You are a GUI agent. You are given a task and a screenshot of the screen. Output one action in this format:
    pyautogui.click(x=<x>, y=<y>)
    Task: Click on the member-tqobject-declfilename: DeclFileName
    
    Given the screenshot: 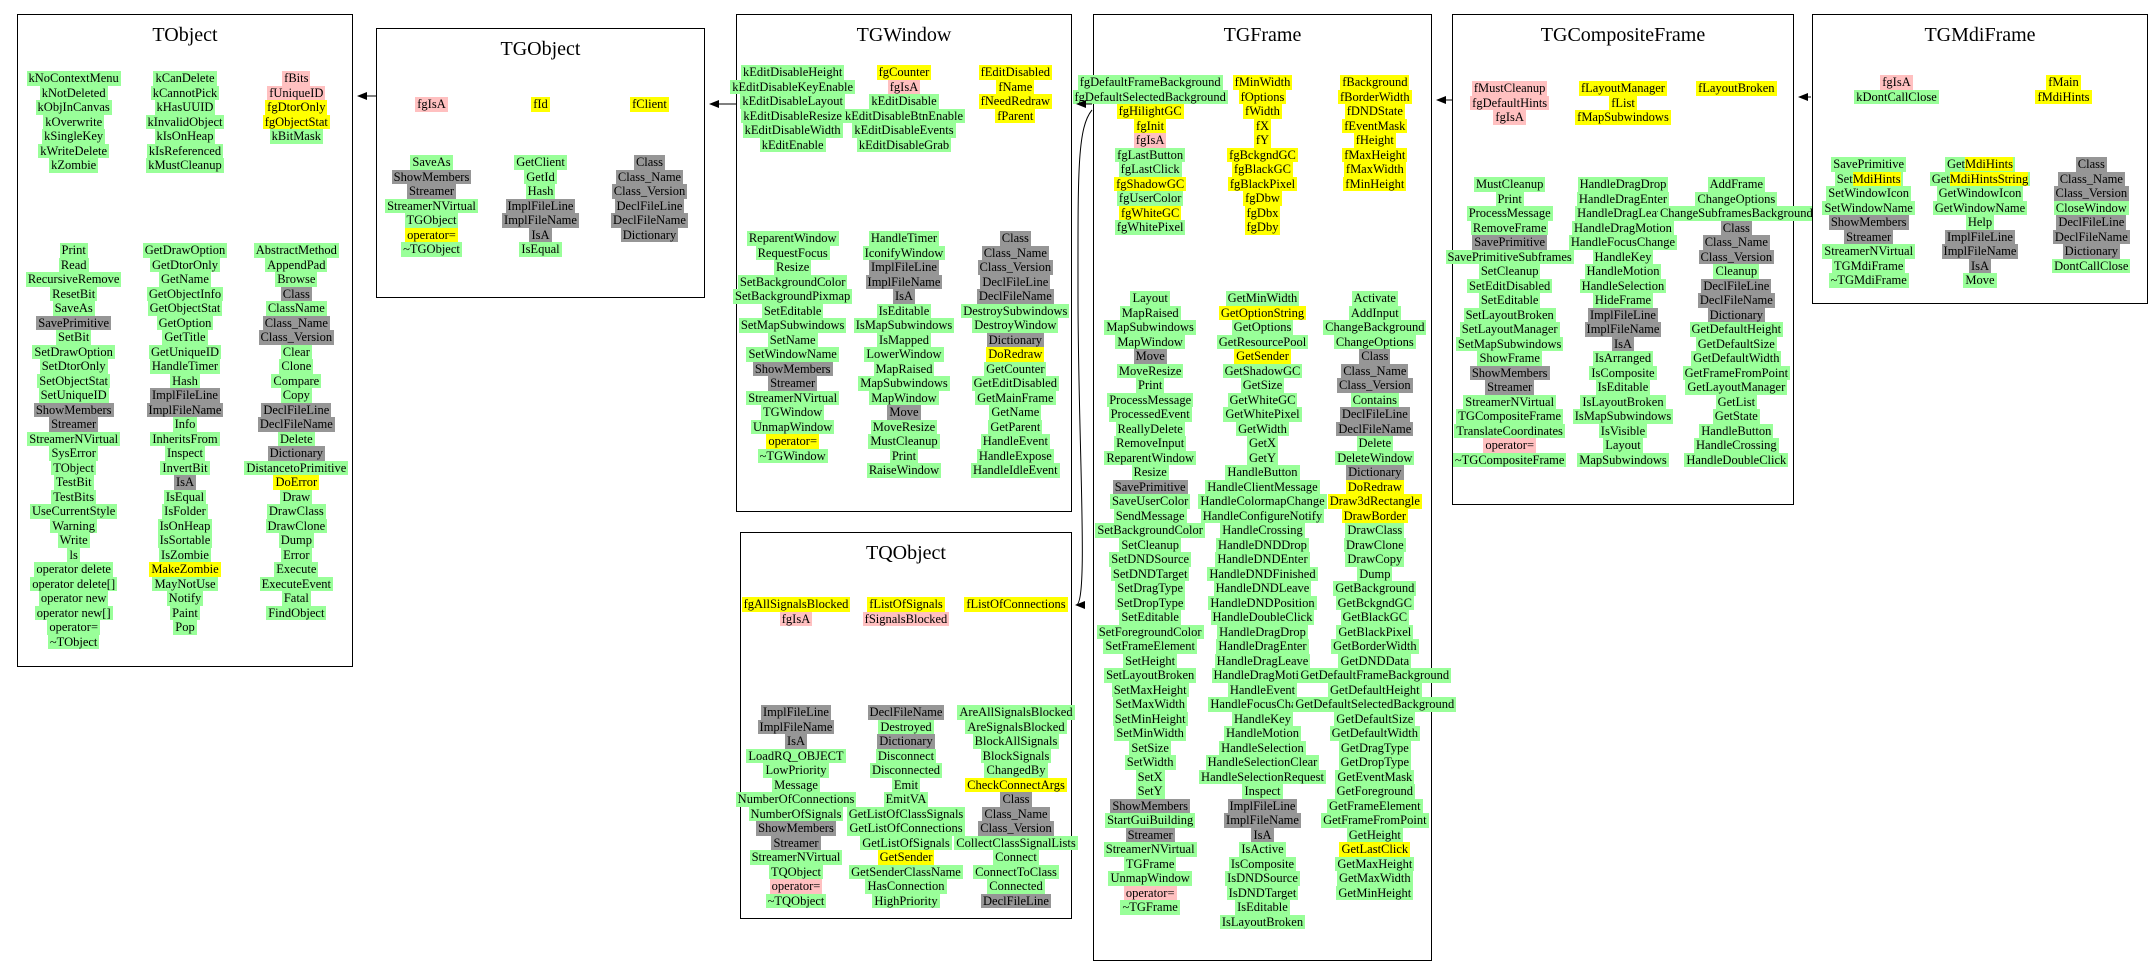 What is the action you would take?
    pyautogui.click(x=906, y=712)
    